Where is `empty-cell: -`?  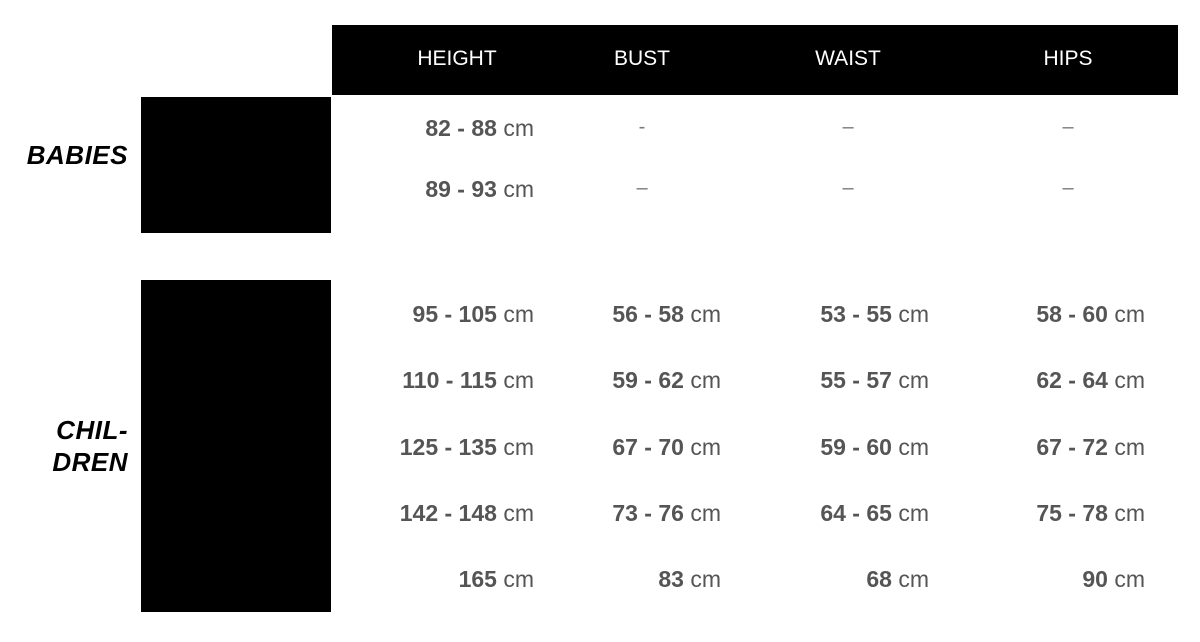
empty-cell: - is located at coordinates (642, 127).